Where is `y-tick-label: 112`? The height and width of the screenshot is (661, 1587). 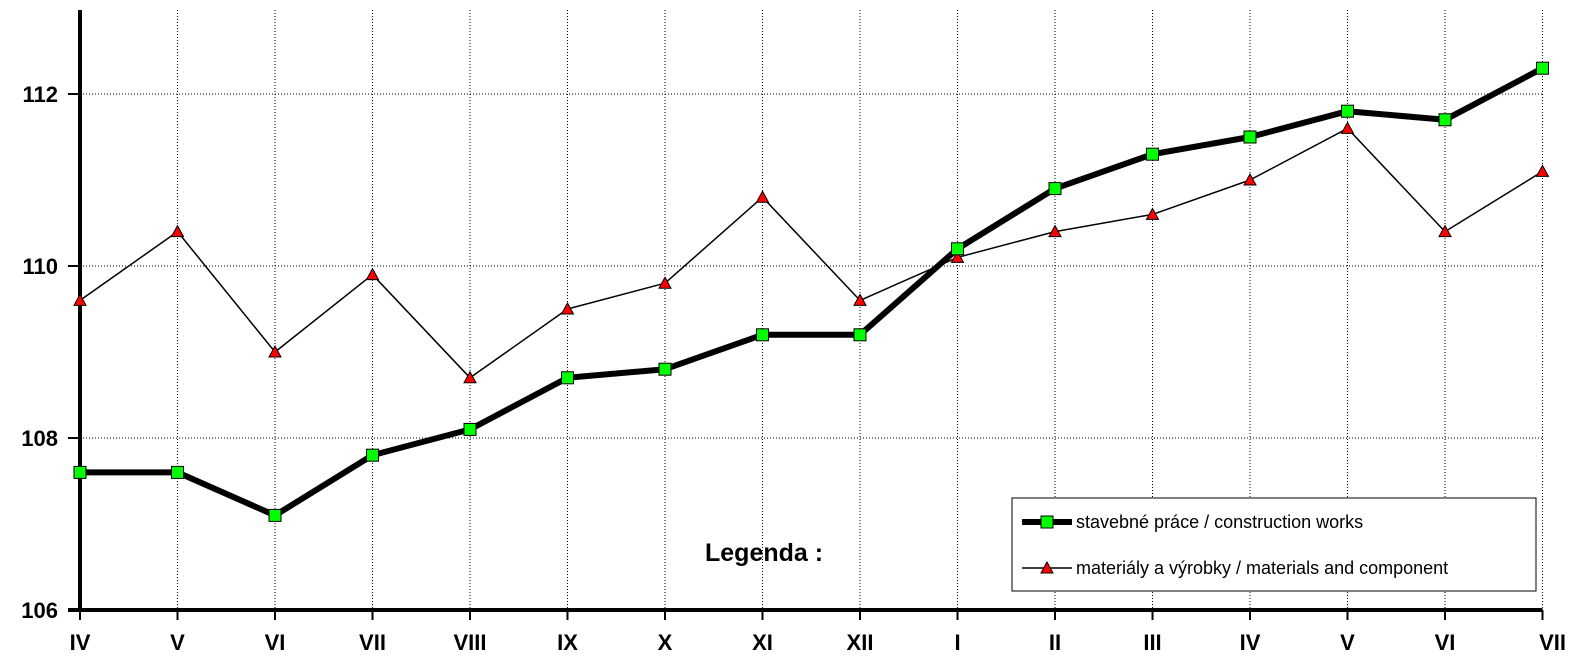 y-tick-label: 112 is located at coordinates (41, 94).